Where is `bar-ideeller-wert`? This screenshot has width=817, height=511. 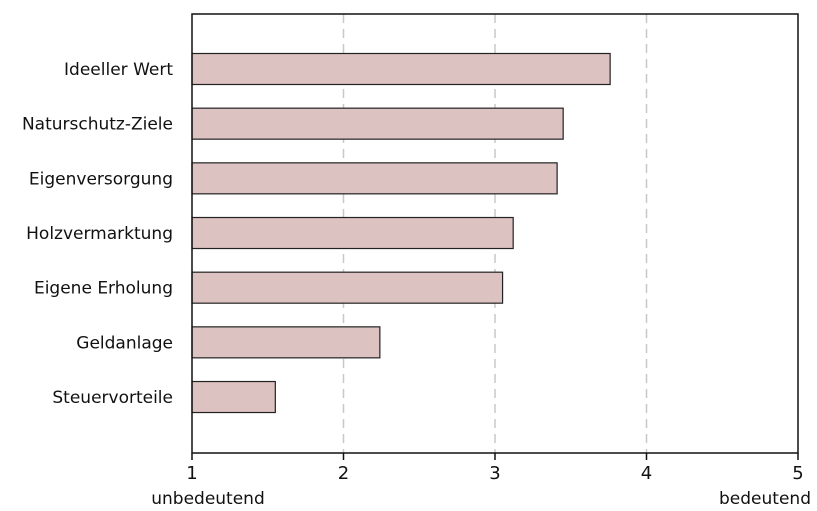
bar-ideeller-wert is located at coordinates (401, 69).